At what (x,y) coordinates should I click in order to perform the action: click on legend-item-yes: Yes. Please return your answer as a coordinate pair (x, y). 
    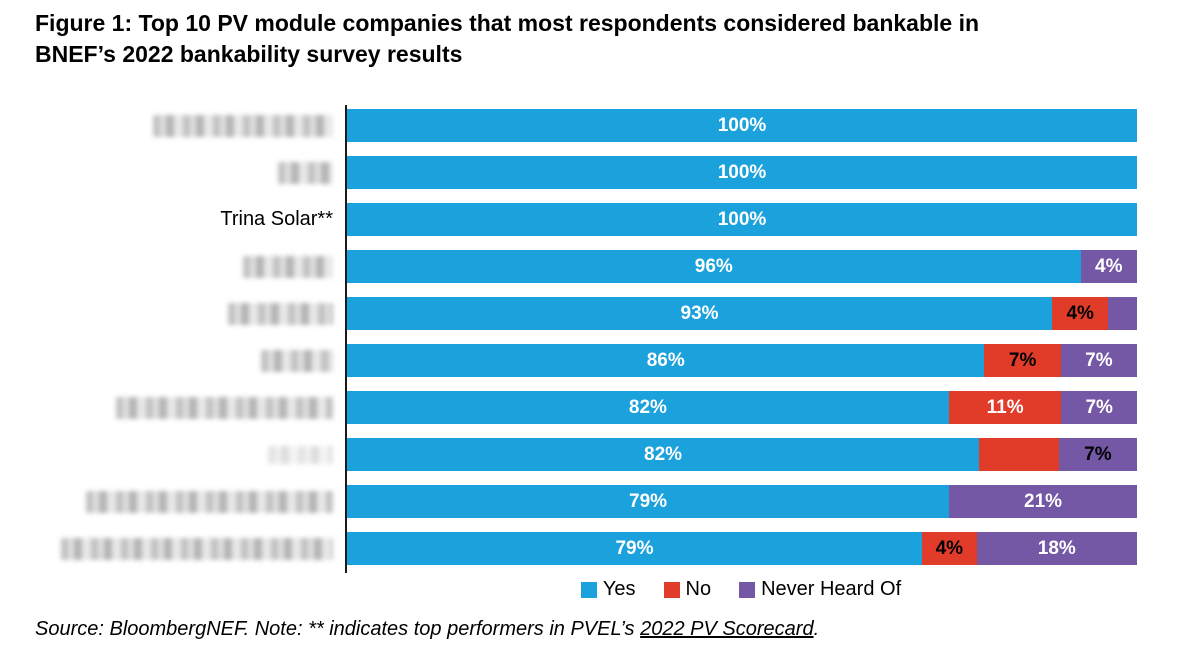
    Looking at the image, I should click on (608, 589).